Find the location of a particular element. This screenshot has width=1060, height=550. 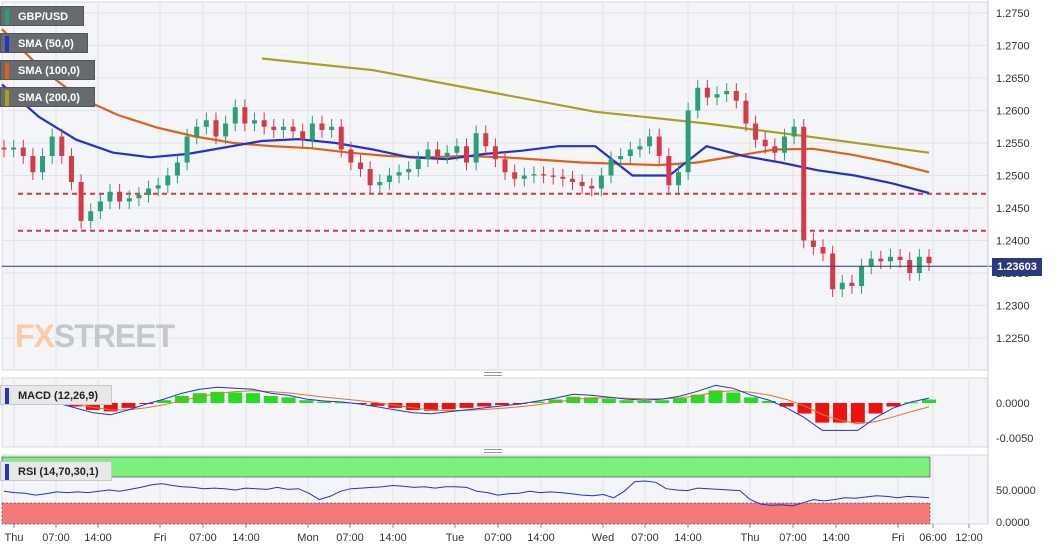

price-tick-label: 1.2250 is located at coordinates (1013, 339).